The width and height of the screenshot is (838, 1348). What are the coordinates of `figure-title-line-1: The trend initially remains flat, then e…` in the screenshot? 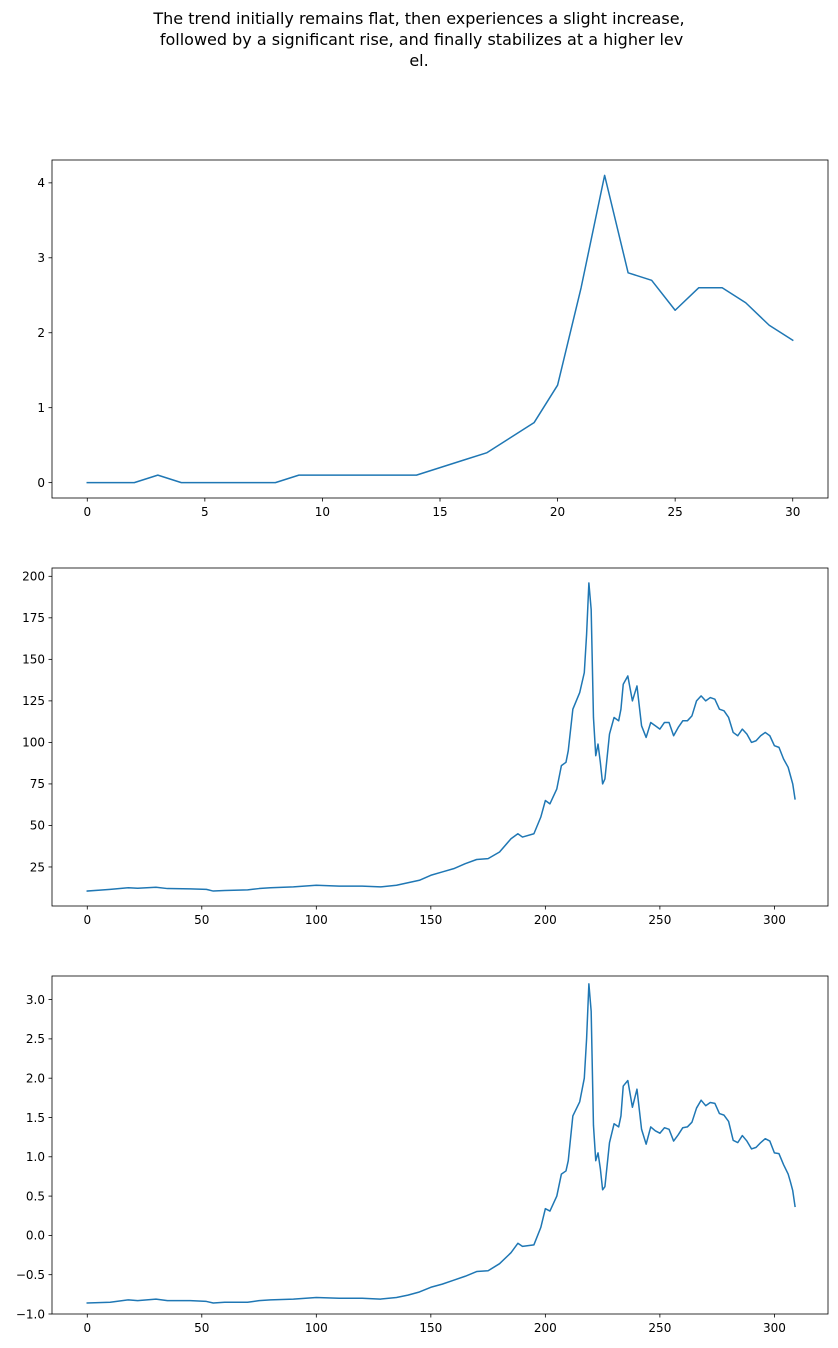 It's located at (419, 18).